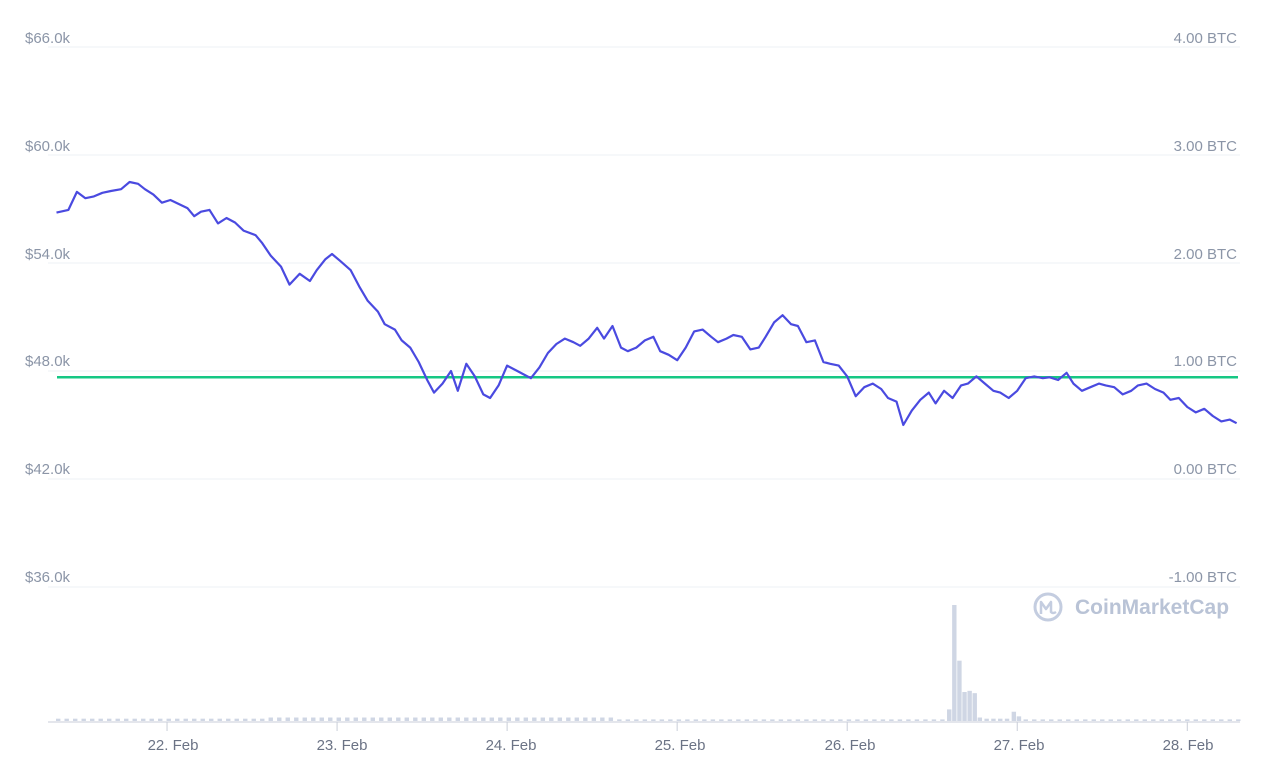 Image resolution: width=1280 pixels, height=783 pixels. I want to click on coinmarketcap-watermark: CoinMarketCap, so click(1131, 607).